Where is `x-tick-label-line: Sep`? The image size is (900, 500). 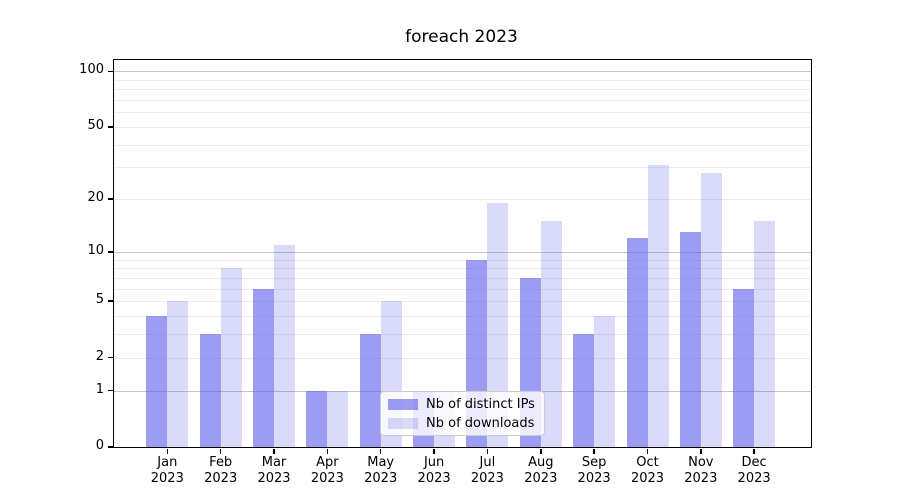 x-tick-label-line: Sep is located at coordinates (594, 462).